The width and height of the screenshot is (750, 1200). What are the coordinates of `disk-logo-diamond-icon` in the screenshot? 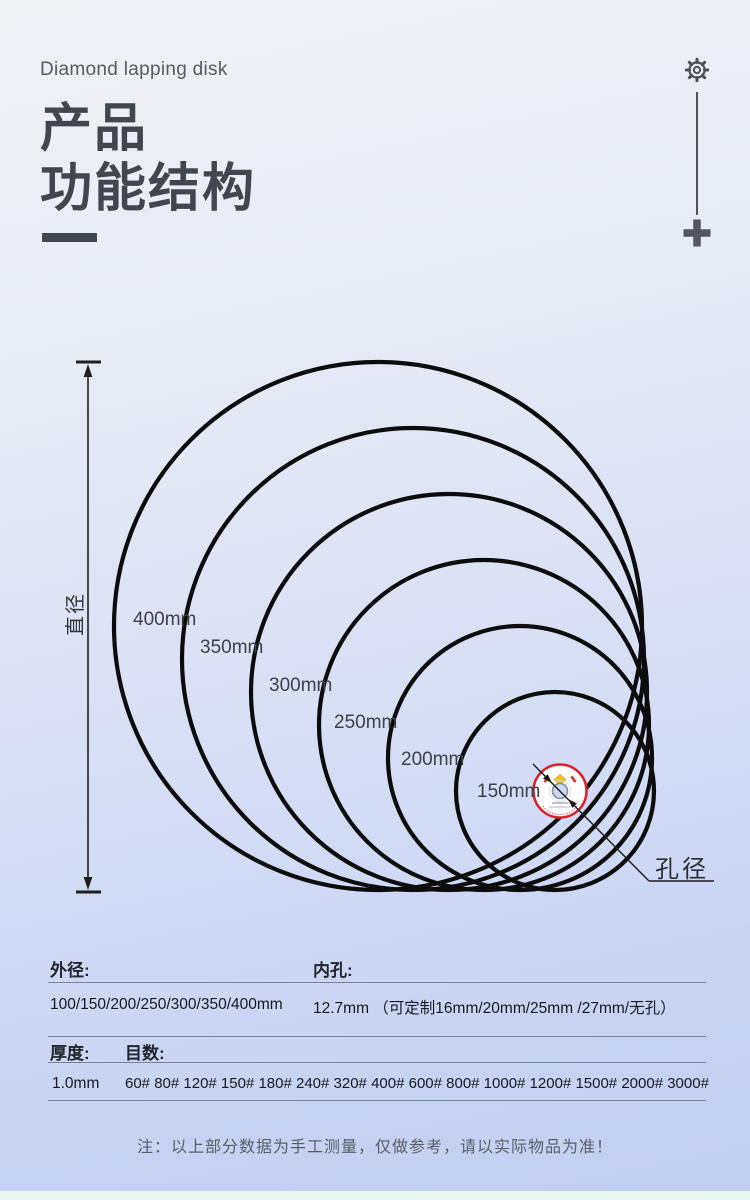 It's located at (560, 780).